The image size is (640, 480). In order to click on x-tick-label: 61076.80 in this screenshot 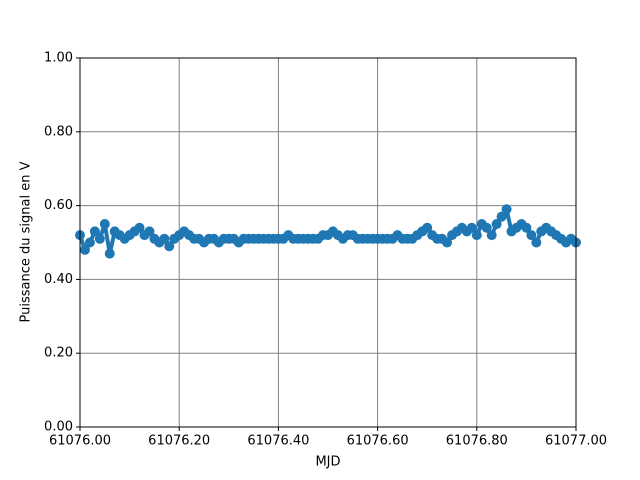, I will do `click(477, 441)`.